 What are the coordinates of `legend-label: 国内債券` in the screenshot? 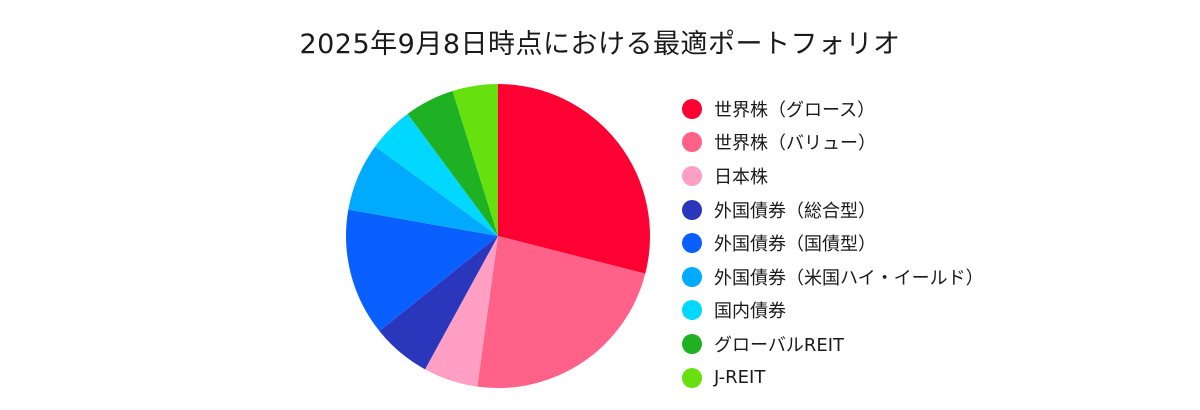 It's located at (750, 312).